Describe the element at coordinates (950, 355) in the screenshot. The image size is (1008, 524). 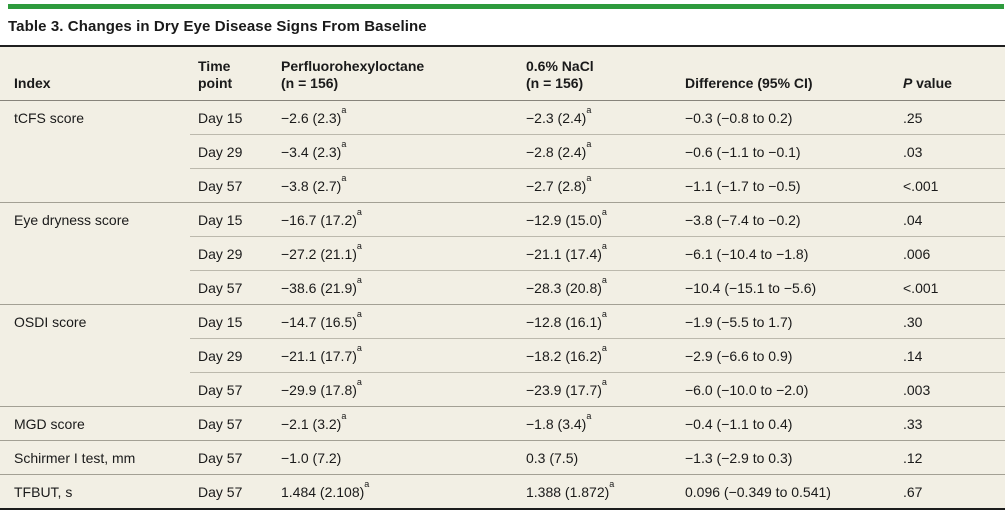
I see `cell-p-value: .14` at that location.